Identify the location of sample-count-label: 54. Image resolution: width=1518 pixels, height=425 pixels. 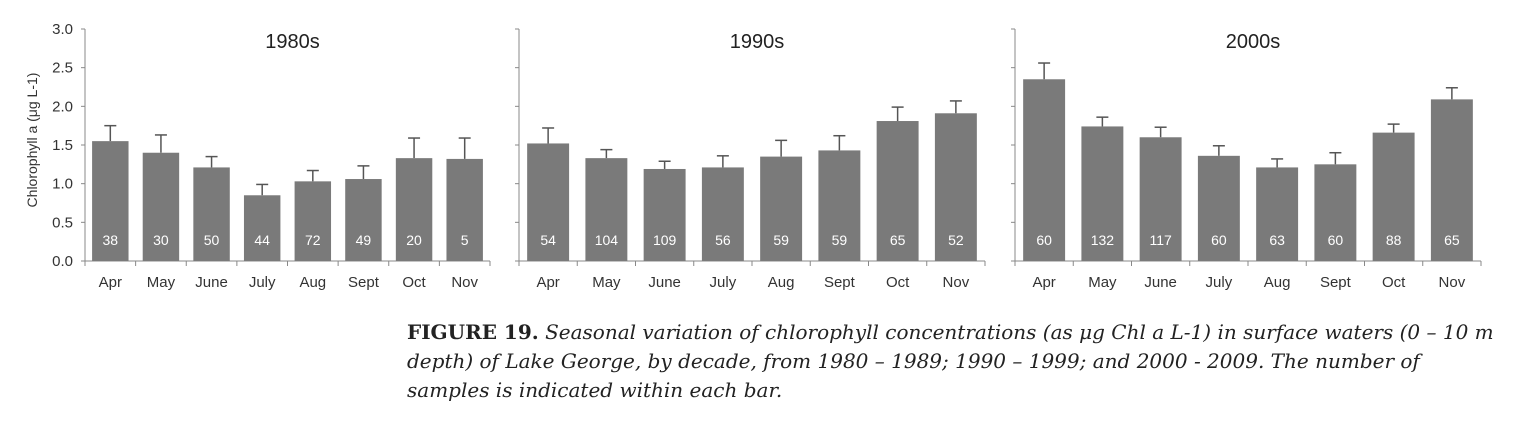
(548, 240).